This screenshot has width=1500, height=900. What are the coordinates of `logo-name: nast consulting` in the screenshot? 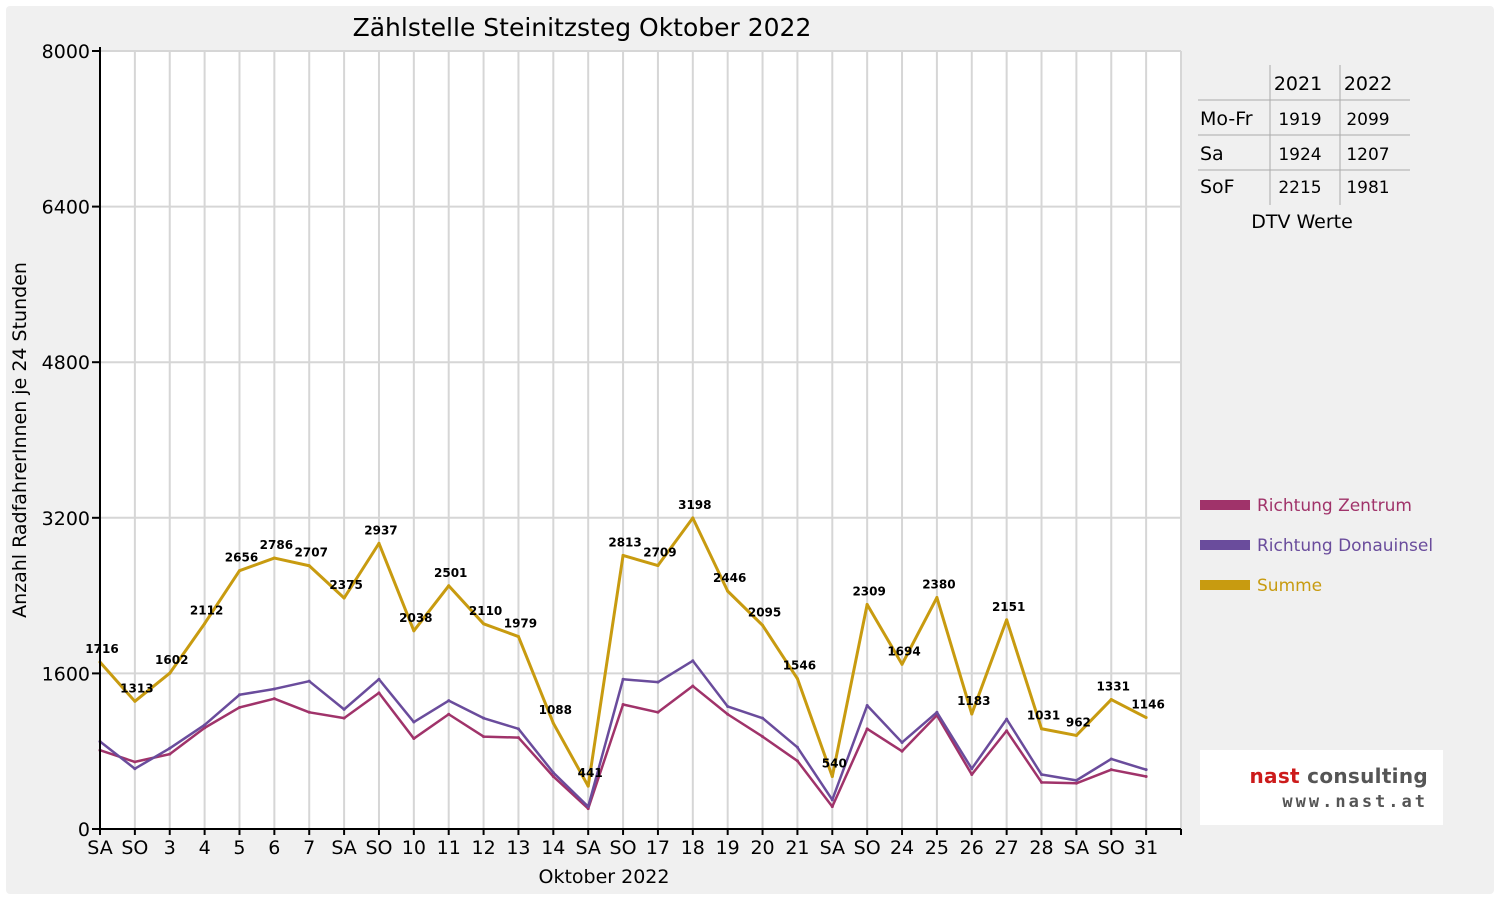 It's located at (1319, 776).